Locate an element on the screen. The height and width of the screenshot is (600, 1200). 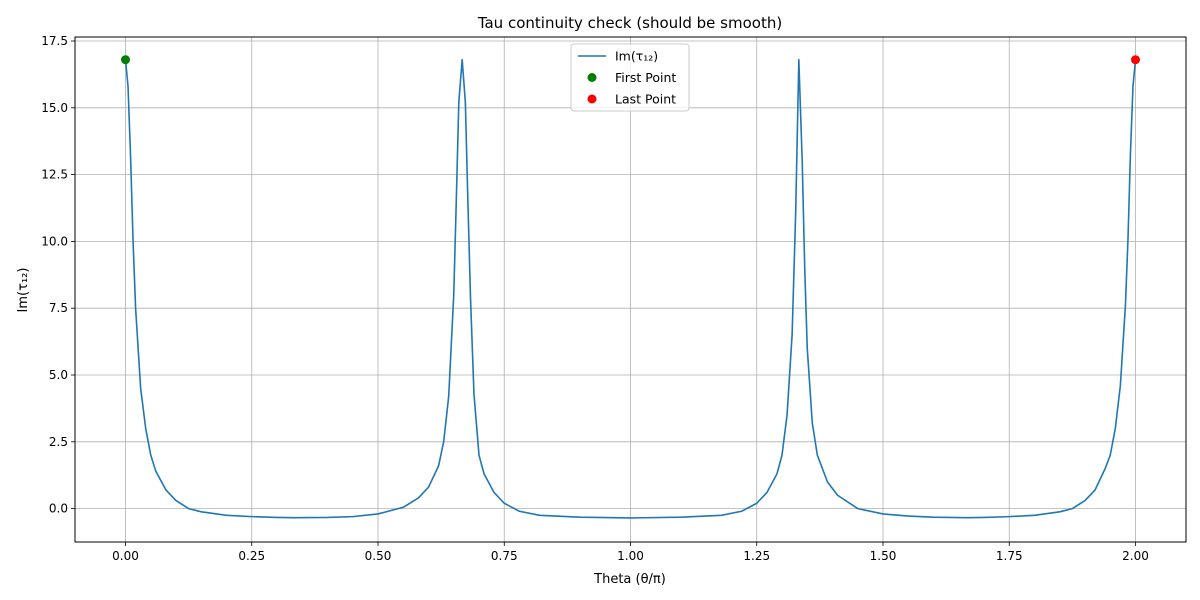
y-tick-label: 5.0 is located at coordinates (58, 375).